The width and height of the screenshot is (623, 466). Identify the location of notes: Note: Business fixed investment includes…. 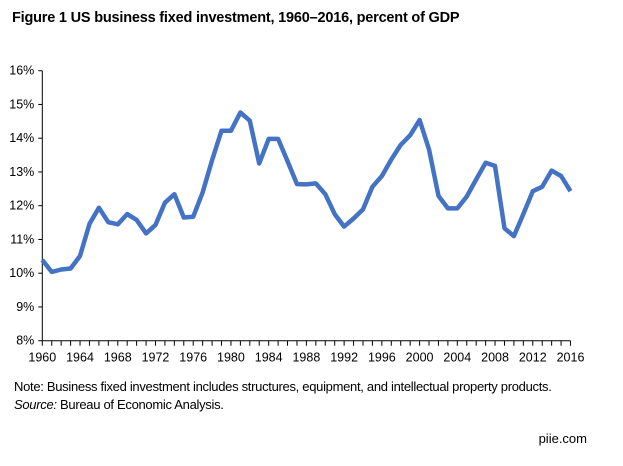
(284, 396).